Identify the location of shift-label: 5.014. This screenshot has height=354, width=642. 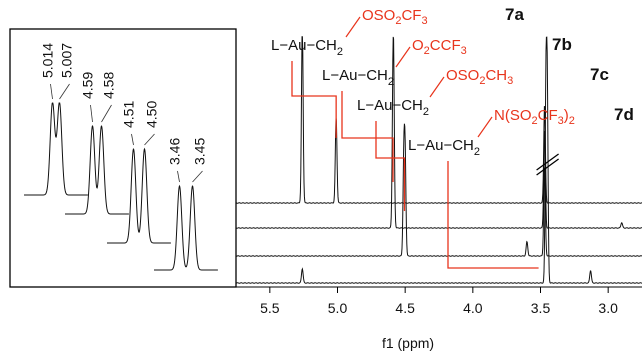
(48, 60).